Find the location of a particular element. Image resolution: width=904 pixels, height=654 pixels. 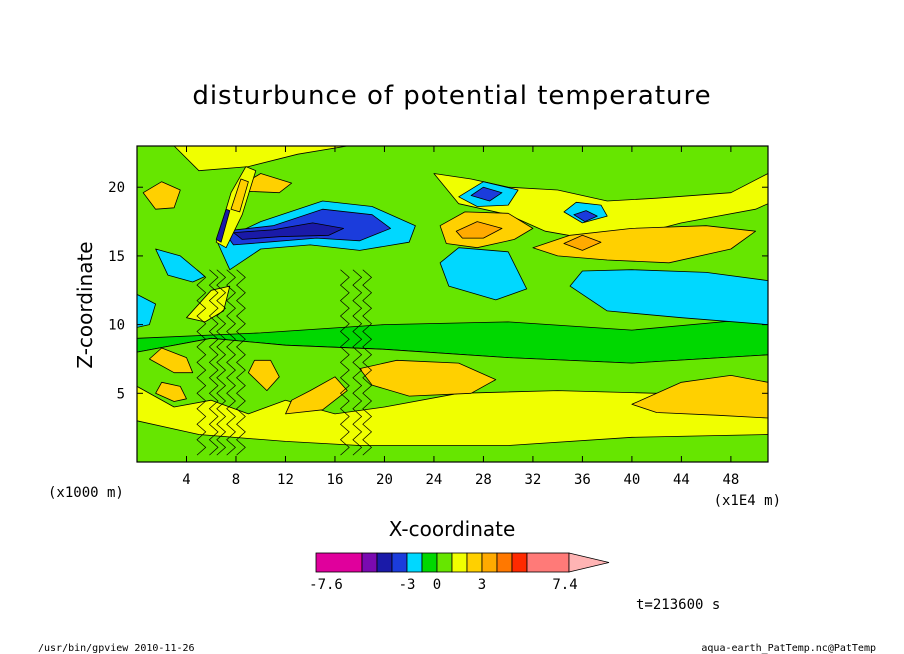

colorbar-label-4: 7.4 is located at coordinates (564, 585).